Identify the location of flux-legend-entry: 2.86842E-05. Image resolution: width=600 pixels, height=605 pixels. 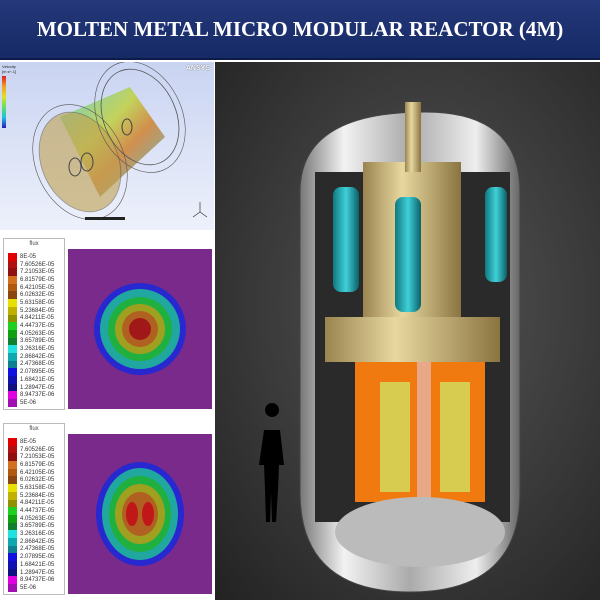
(31, 356).